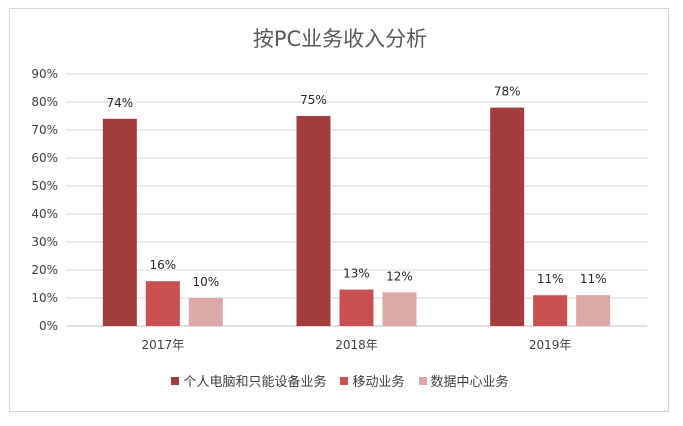 The image size is (683, 426). I want to click on y-tick-label: 70%, so click(44, 130).